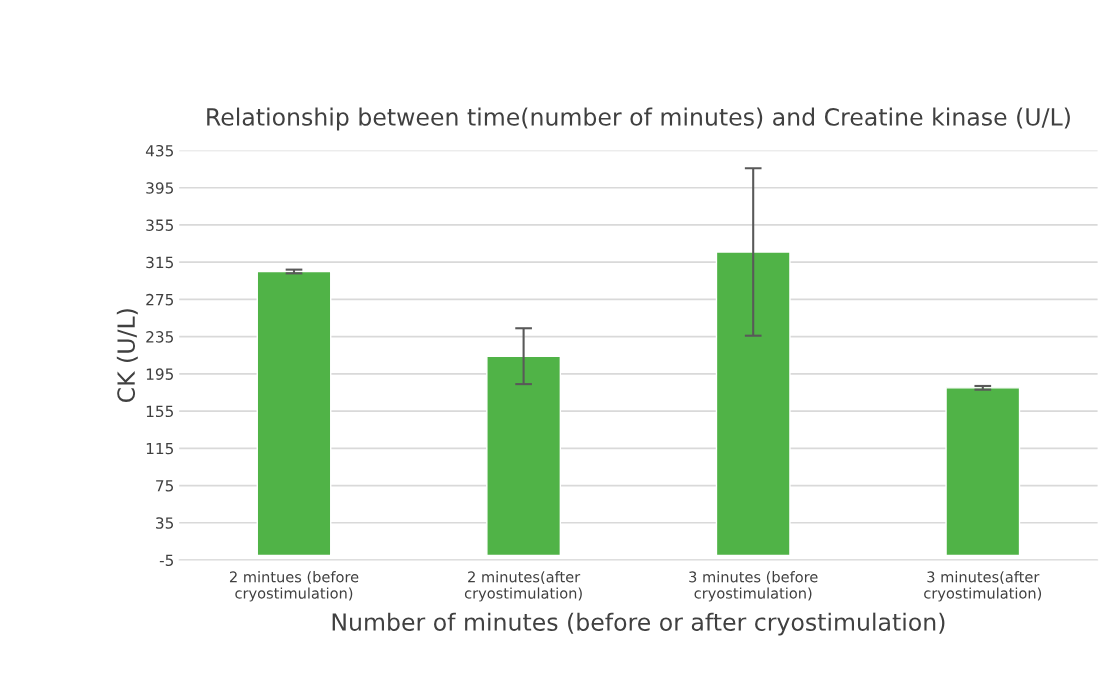 This screenshot has width=1120, height=700. What do you see at coordinates (159, 262) in the screenshot?
I see `y-tick-label: 315` at bounding box center [159, 262].